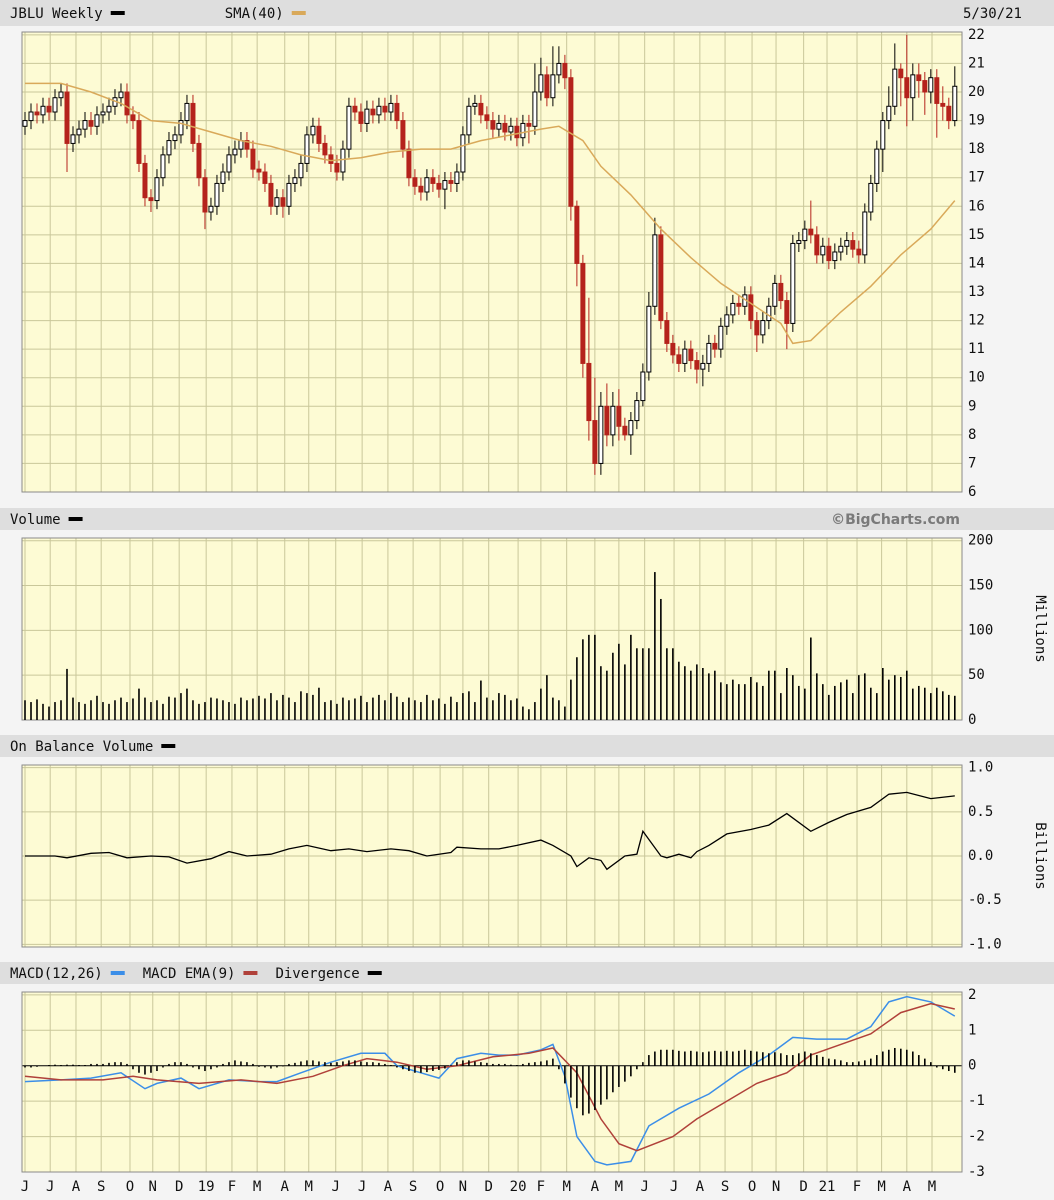 Image resolution: width=1054 pixels, height=1200 pixels. What do you see at coordinates (541, 1187) in the screenshot?
I see `x-tick-label: F` at bounding box center [541, 1187].